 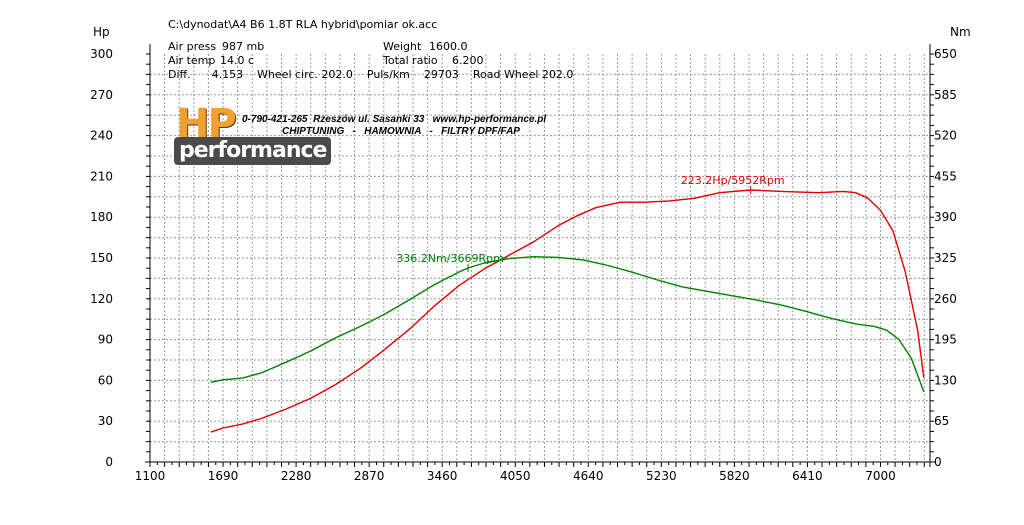 I want to click on weight-label: Weight, so click(x=402, y=46).